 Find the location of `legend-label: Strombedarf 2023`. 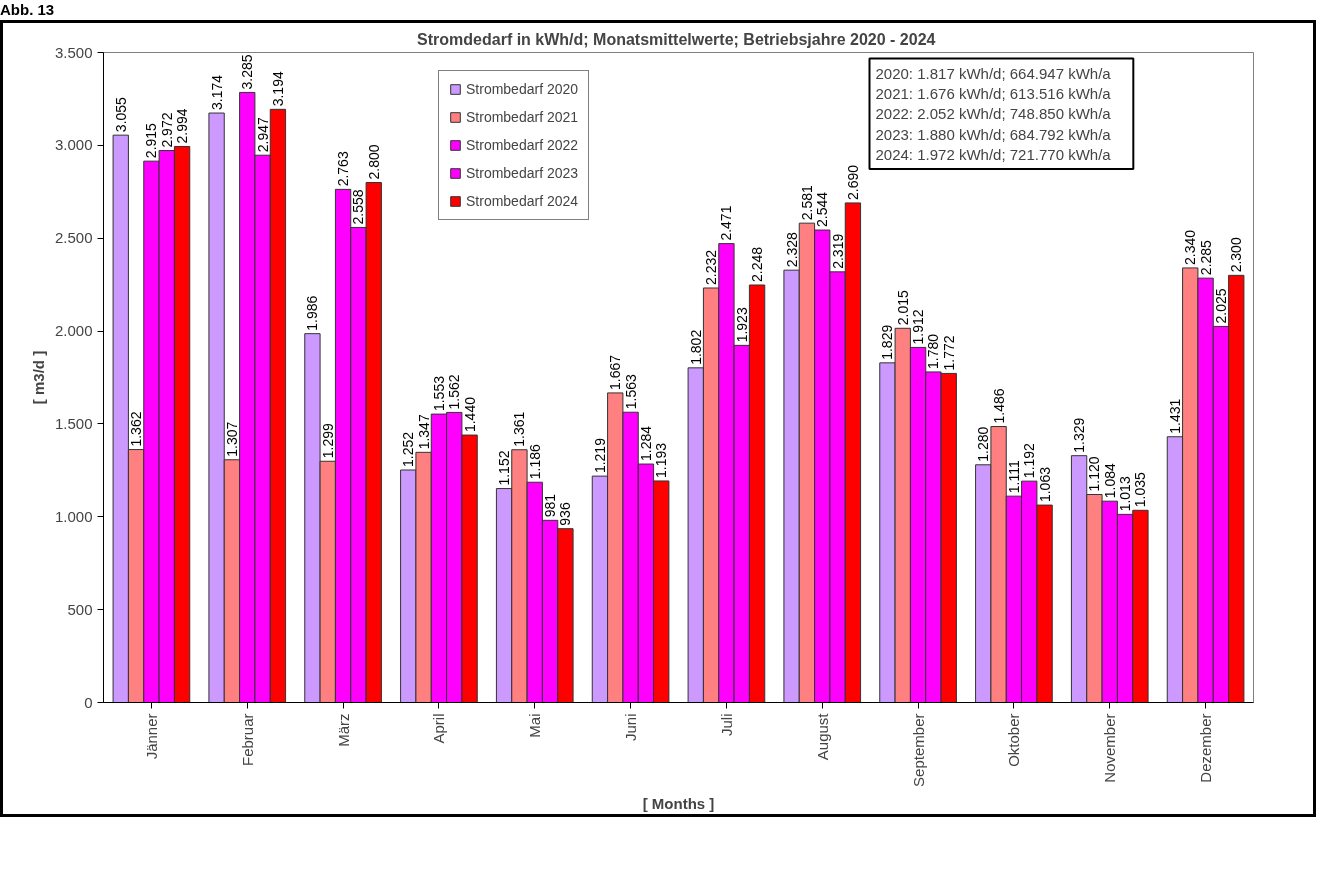

legend-label: Strombedarf 2023 is located at coordinates (522, 173).